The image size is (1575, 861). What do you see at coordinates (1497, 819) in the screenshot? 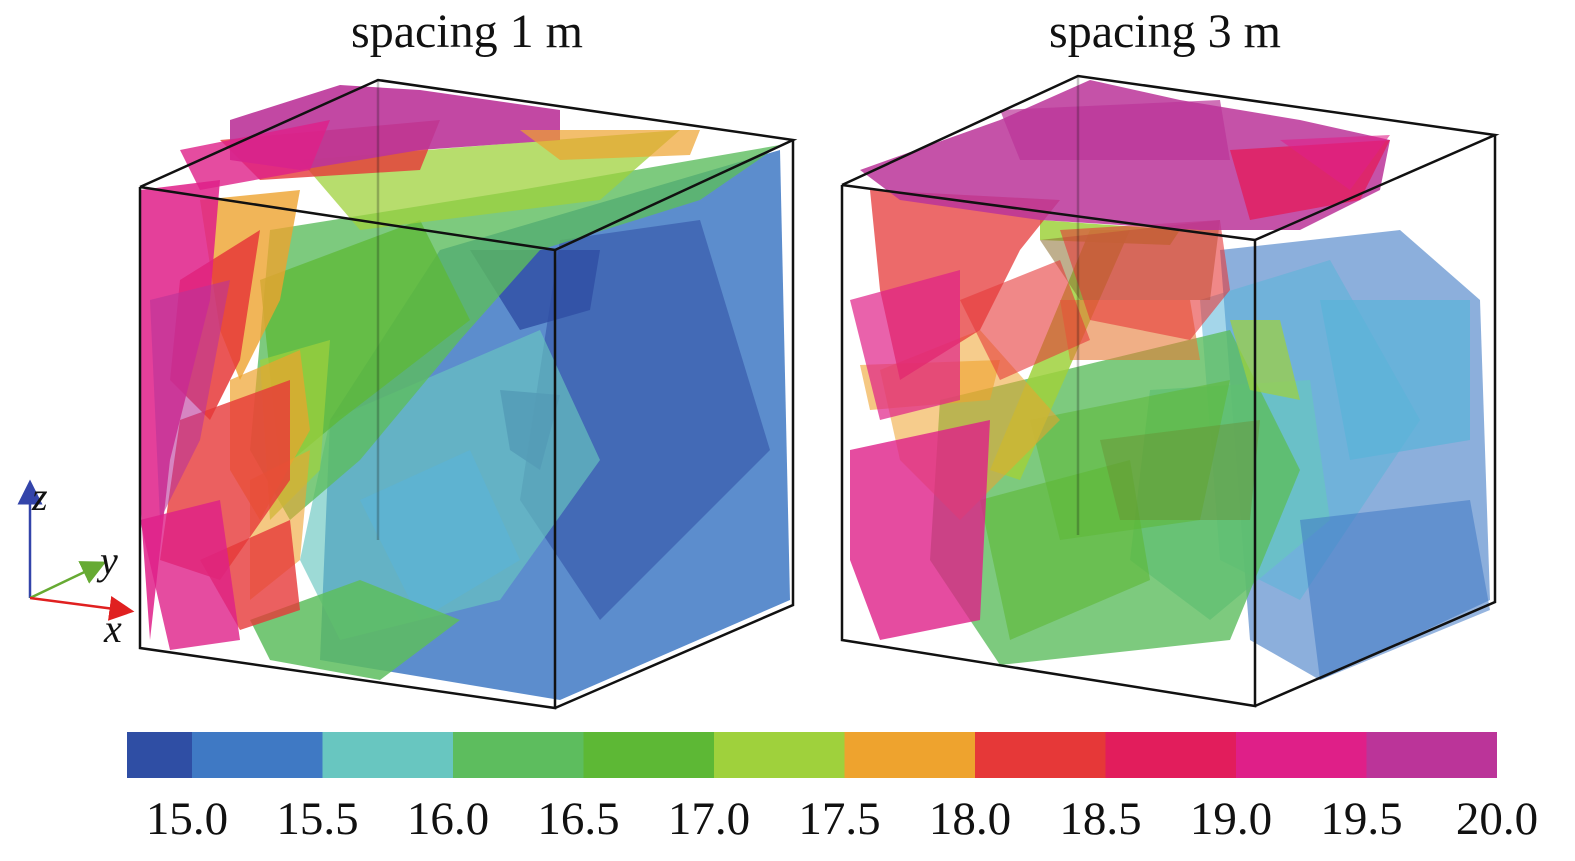
I see `colorbar-tick-label: 20.0` at bounding box center [1497, 819].